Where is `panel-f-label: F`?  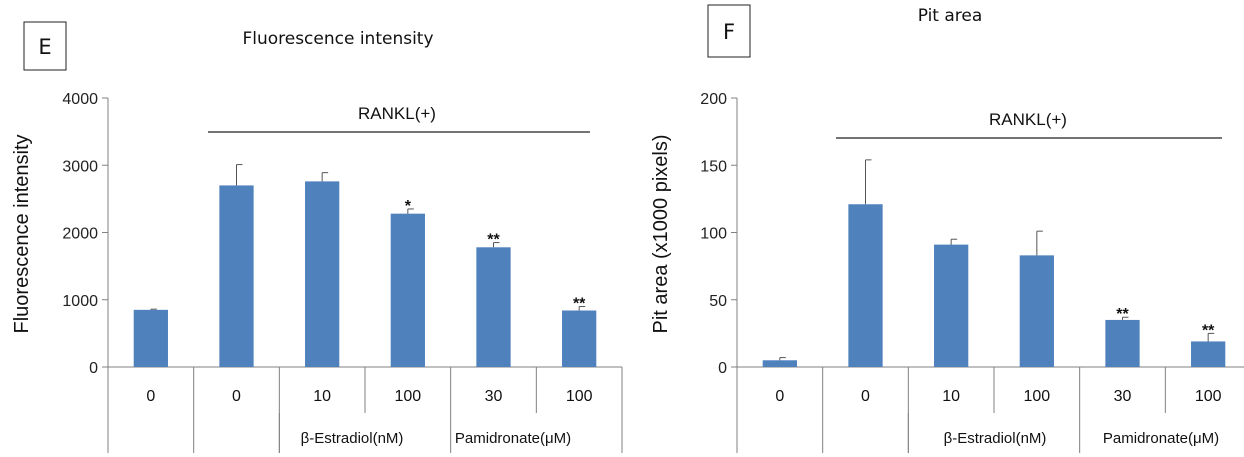
panel-f-label: F is located at coordinates (729, 32).